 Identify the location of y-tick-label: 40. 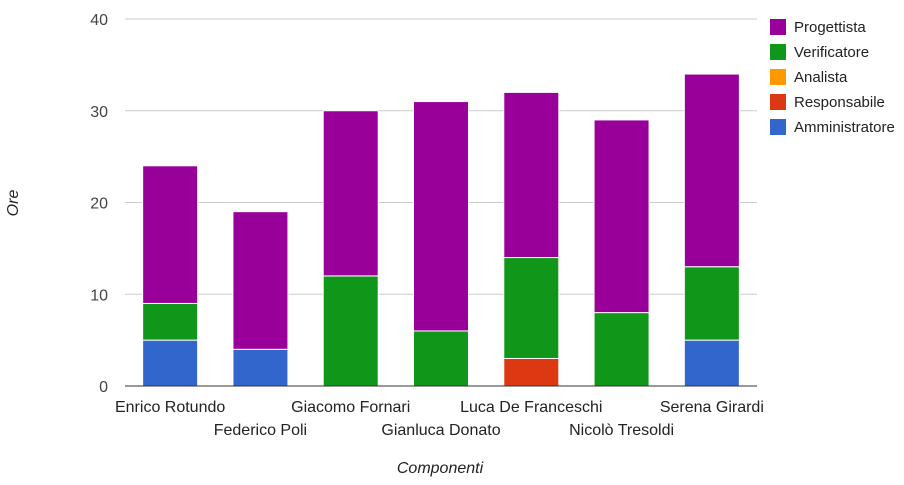
(99, 20).